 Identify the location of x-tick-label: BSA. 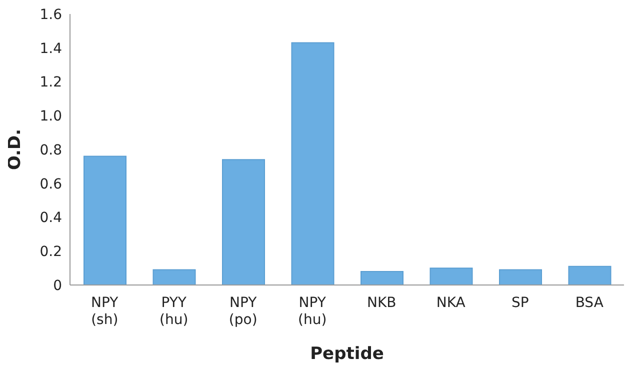
(589, 303).